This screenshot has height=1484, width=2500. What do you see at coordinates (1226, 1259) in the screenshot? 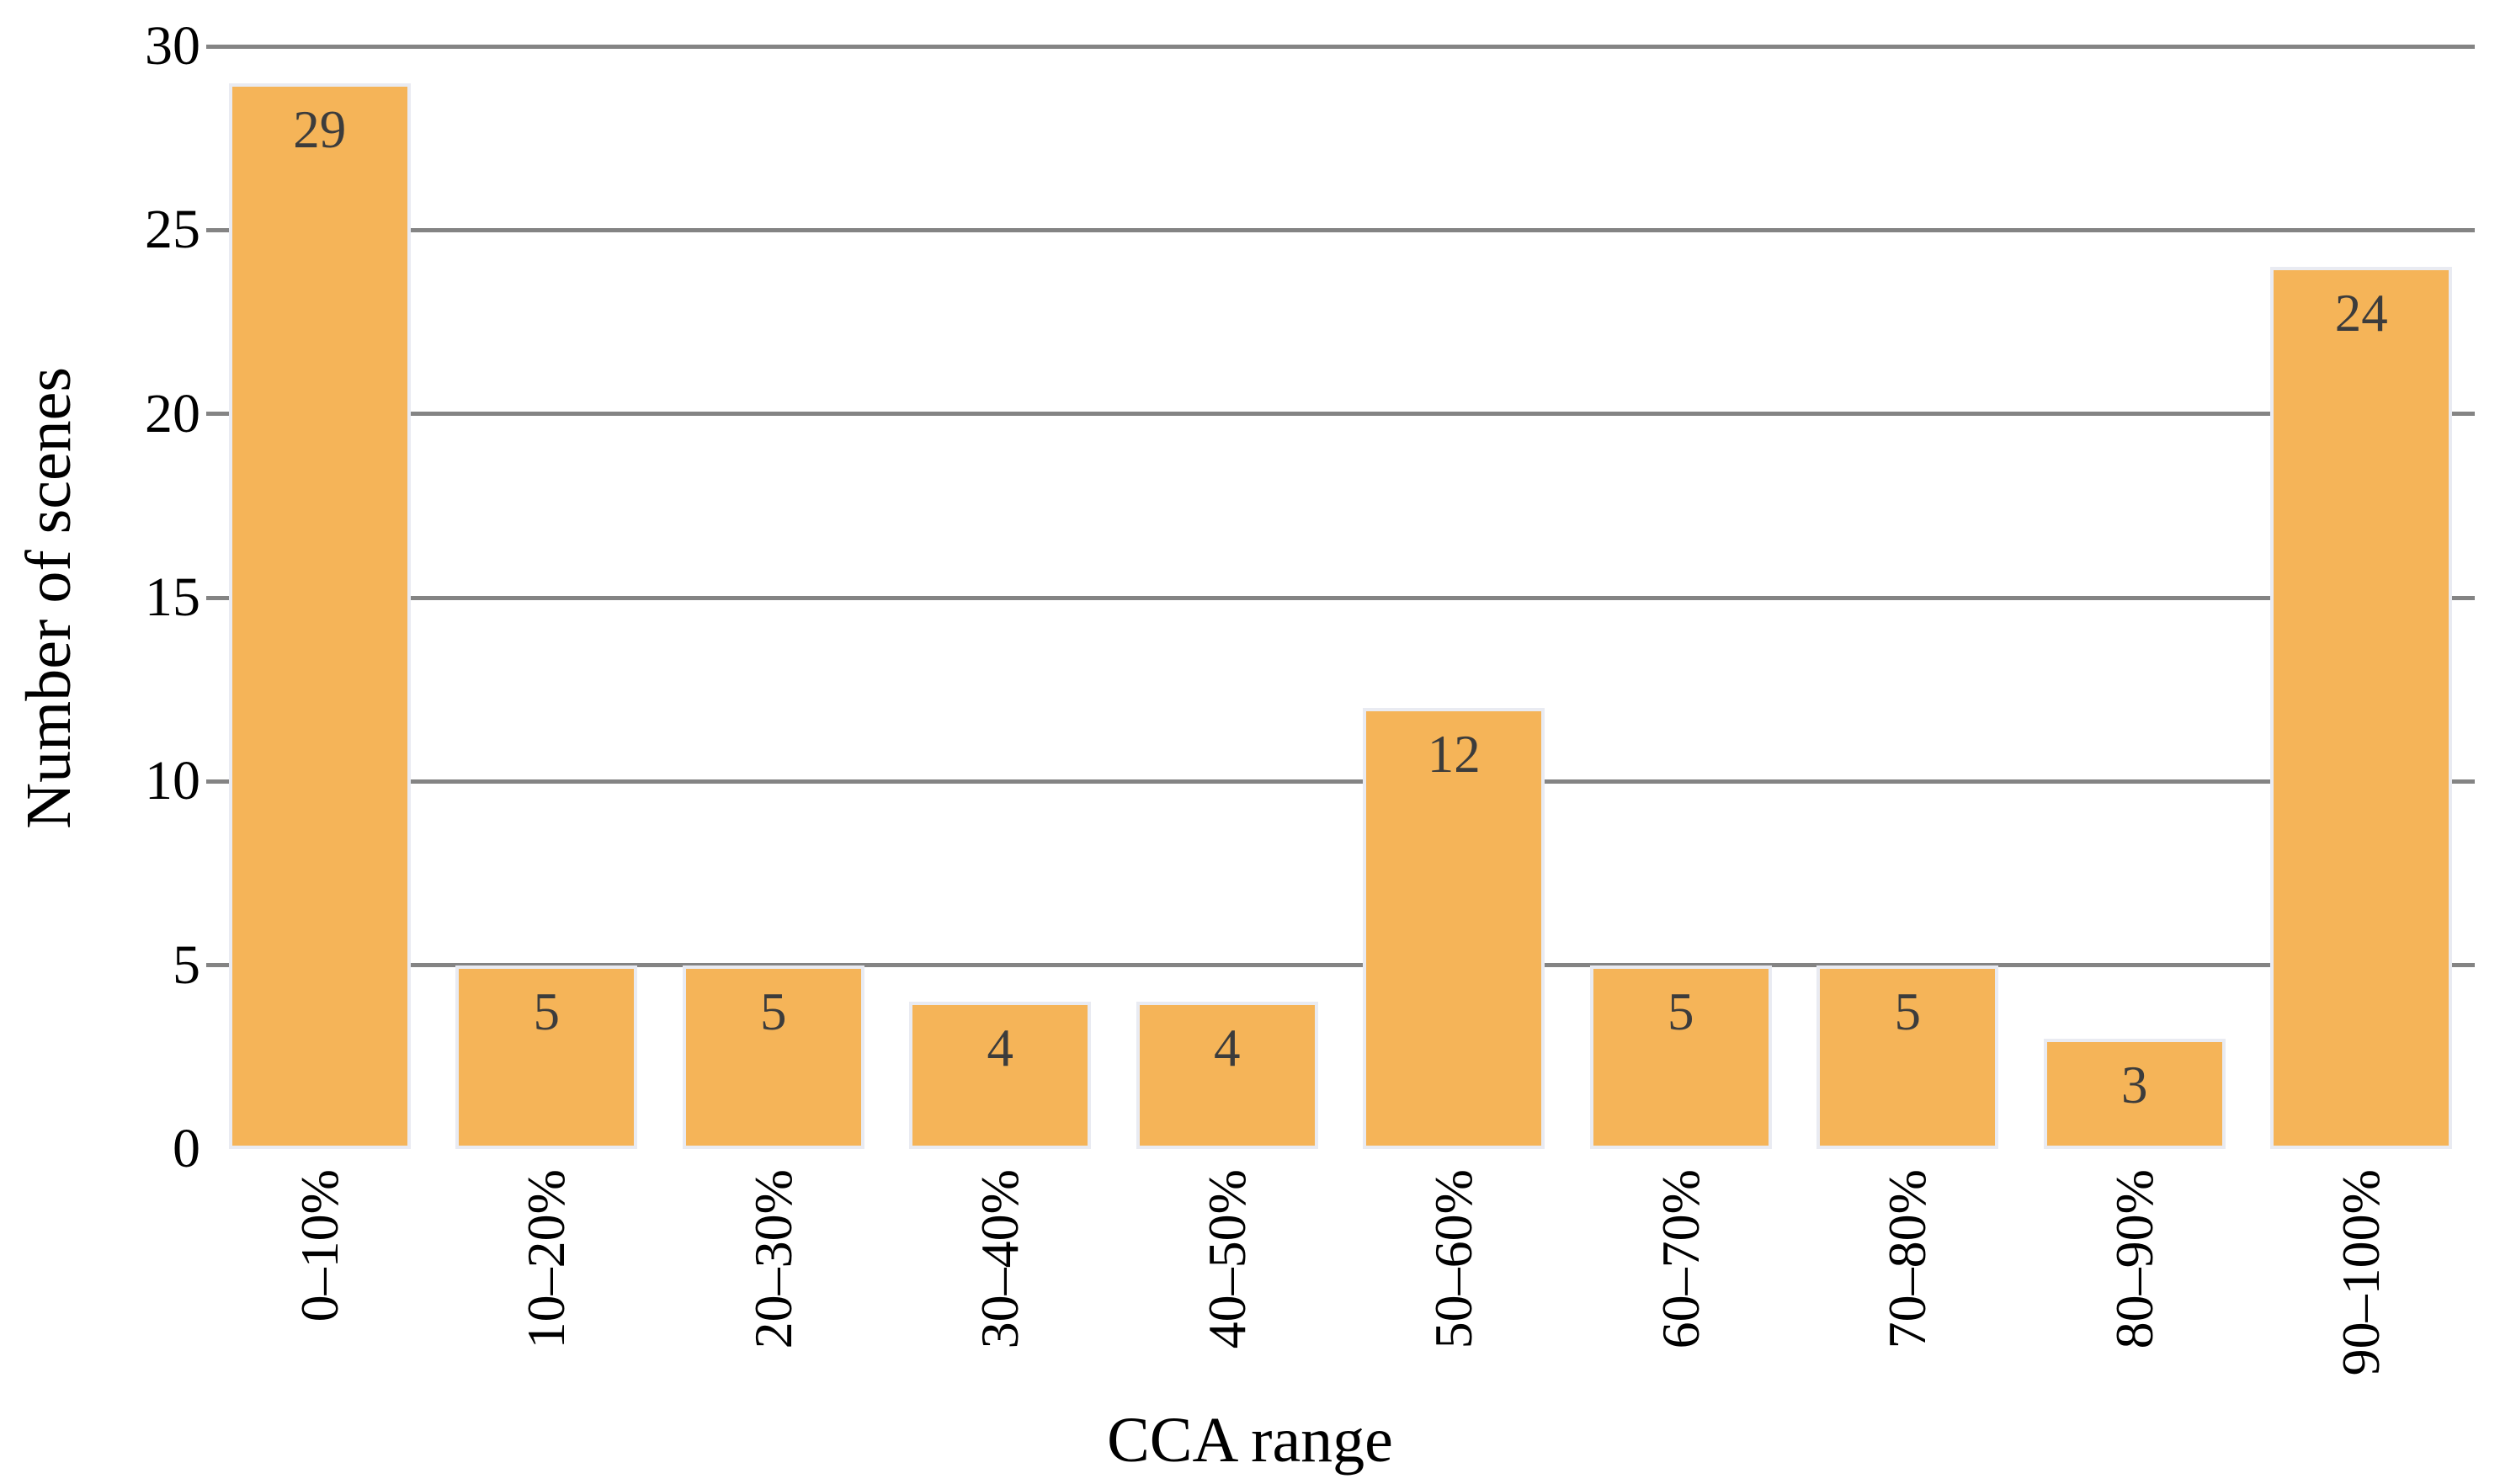
I see `x-tick-label: 40–50%` at bounding box center [1226, 1259].